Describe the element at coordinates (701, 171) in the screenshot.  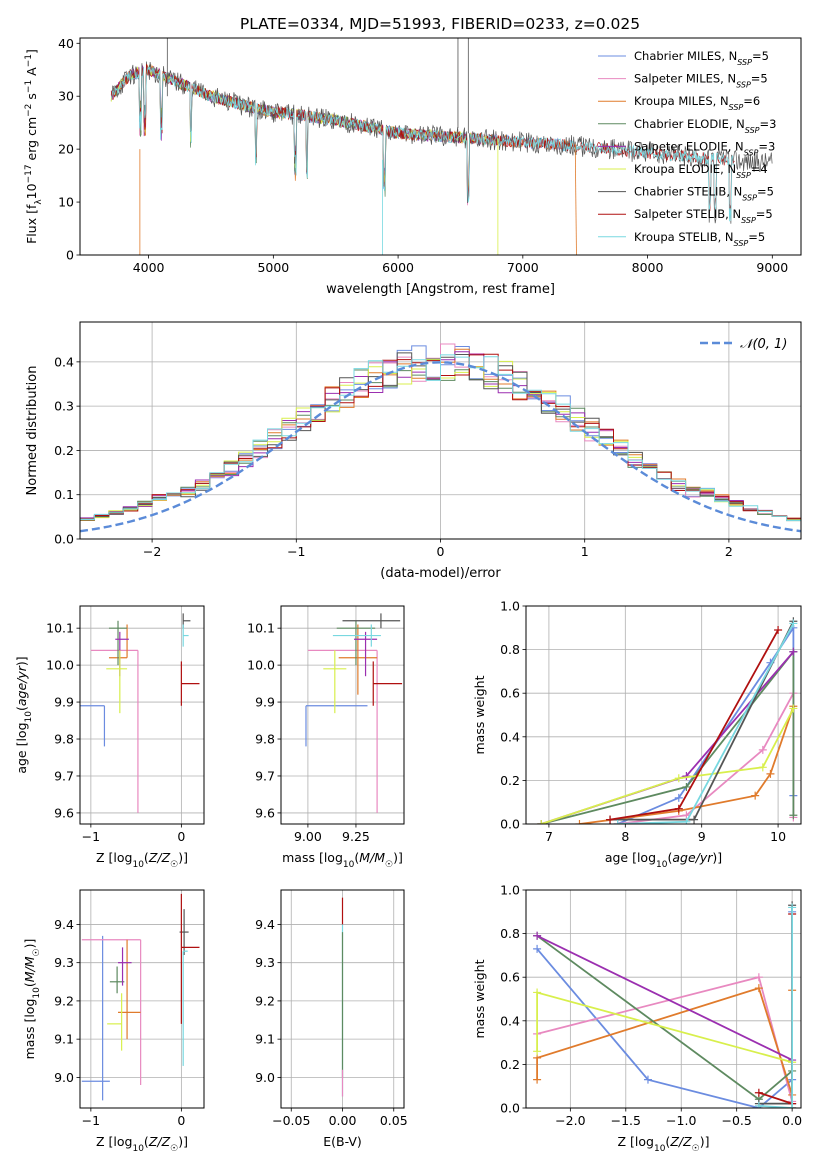
I see `legend-label-kroupa_elodie: Kroupa ELODIE, NSSP=4` at that location.